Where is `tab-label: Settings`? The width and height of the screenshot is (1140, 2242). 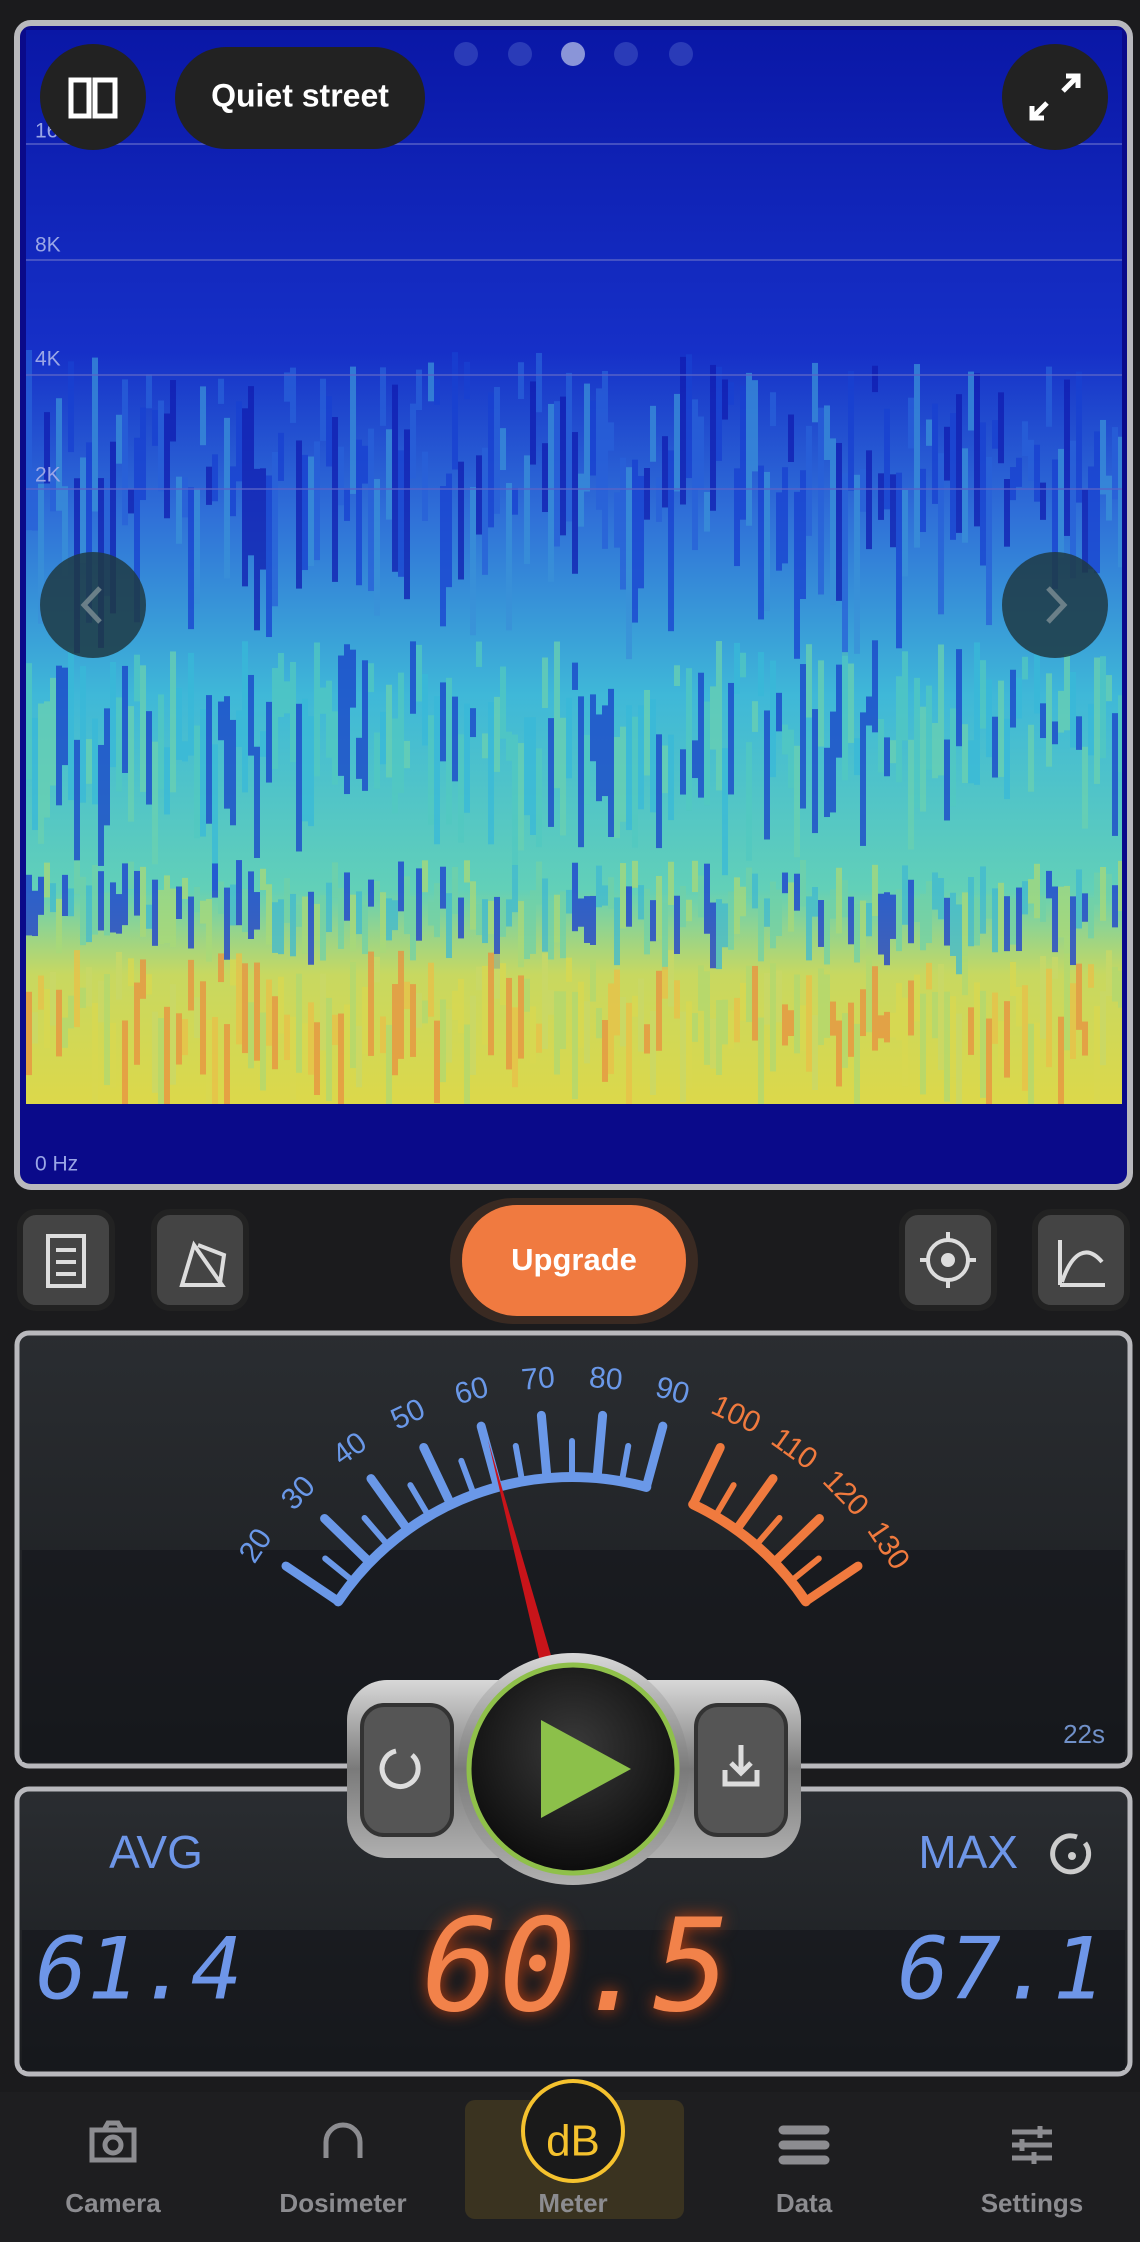
tab-label: Settings is located at coordinates (1032, 2203).